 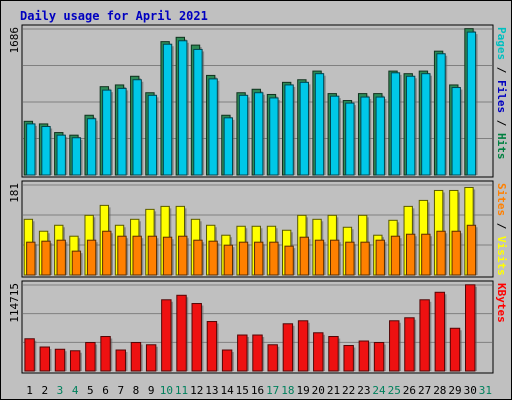 What do you see at coordinates (272, 390) in the screenshot?
I see `x-tick-day-17: 17` at bounding box center [272, 390].